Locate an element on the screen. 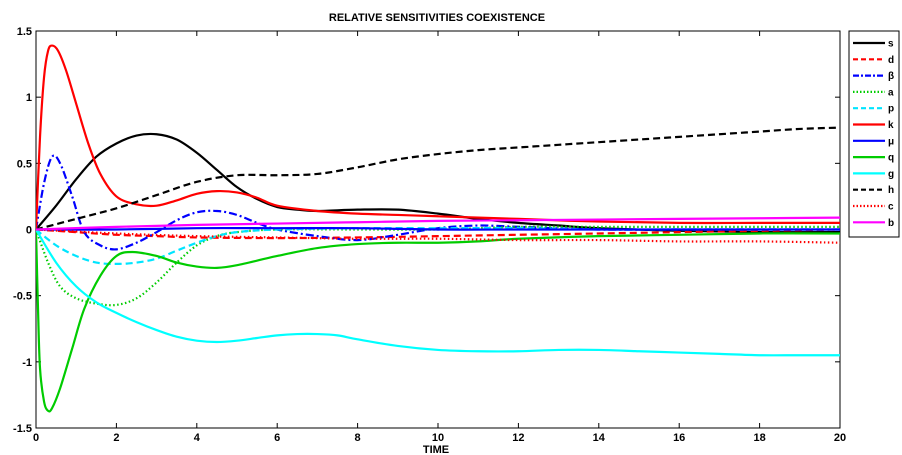  x-tick-label: 12 is located at coordinates (518, 438).